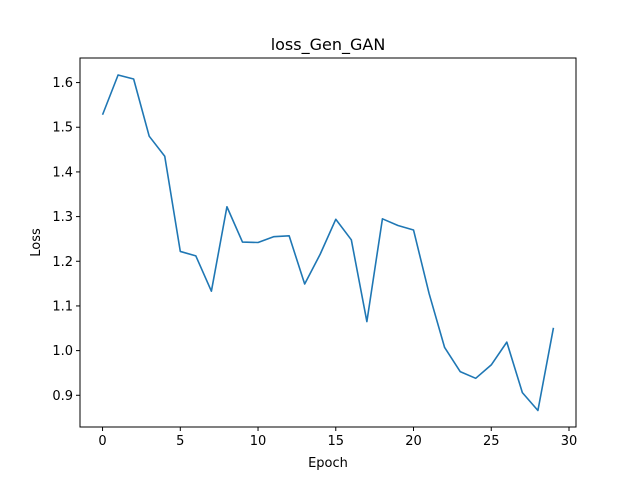 The image size is (640, 480). Describe the element at coordinates (62, 83) in the screenshot. I see `y-tick-label: 1.6` at that location.